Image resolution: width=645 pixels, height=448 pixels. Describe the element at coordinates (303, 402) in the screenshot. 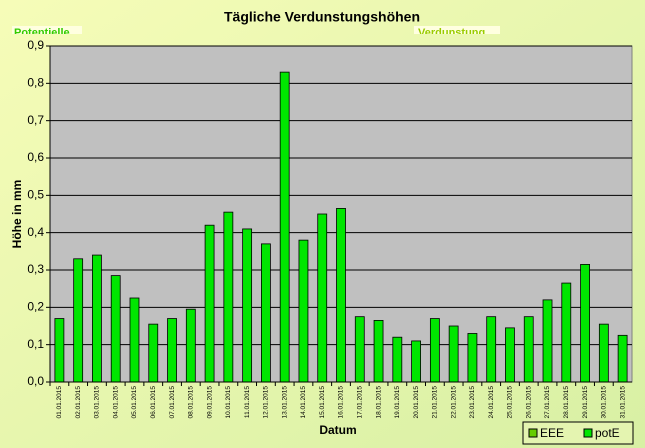

I see `x-tick-label: 14.01.2015` at that location.